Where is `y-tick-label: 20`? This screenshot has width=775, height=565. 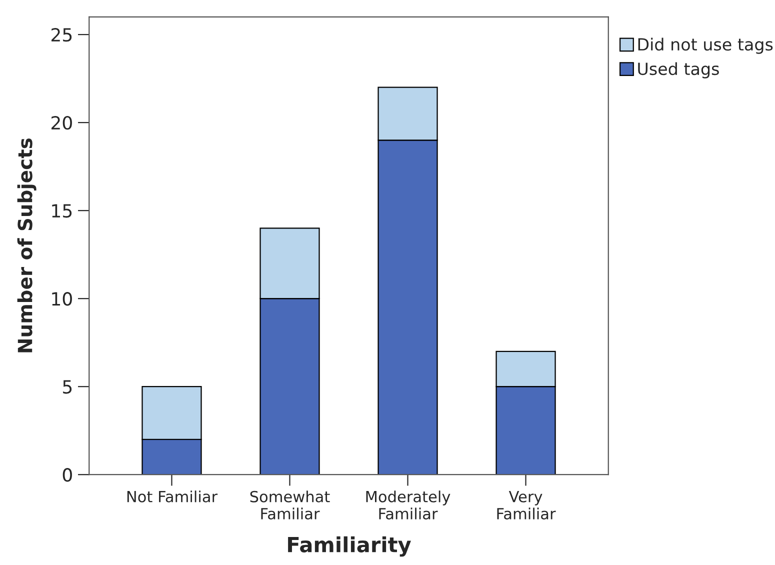
y-tick-label: 20 is located at coordinates (62, 123).